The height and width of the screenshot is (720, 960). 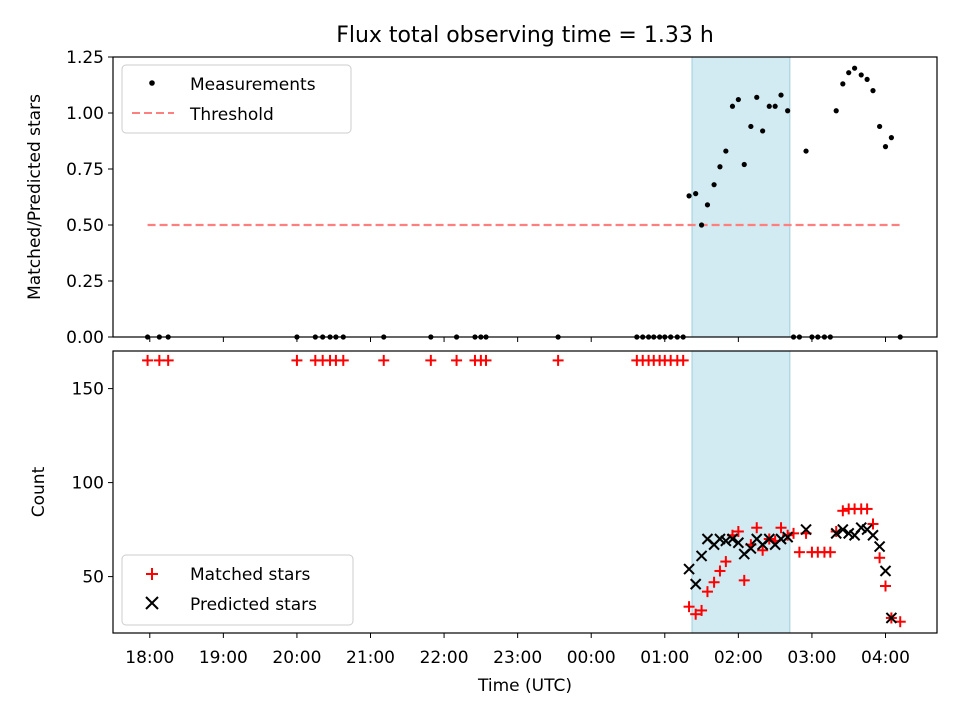 I want to click on bottom-highlight-span, so click(x=741, y=492).